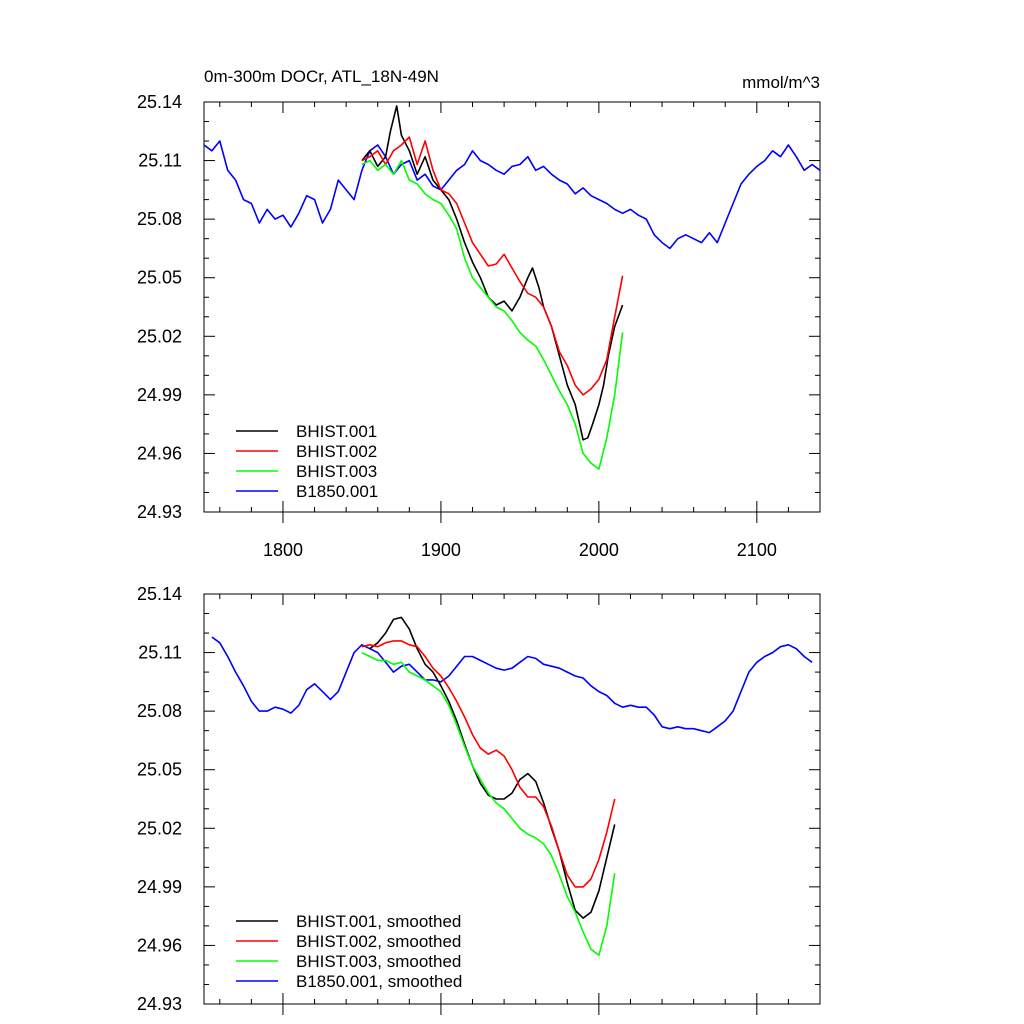  Describe the element at coordinates (336, 431) in the screenshot. I see `legend-label: BHIST.001` at that location.